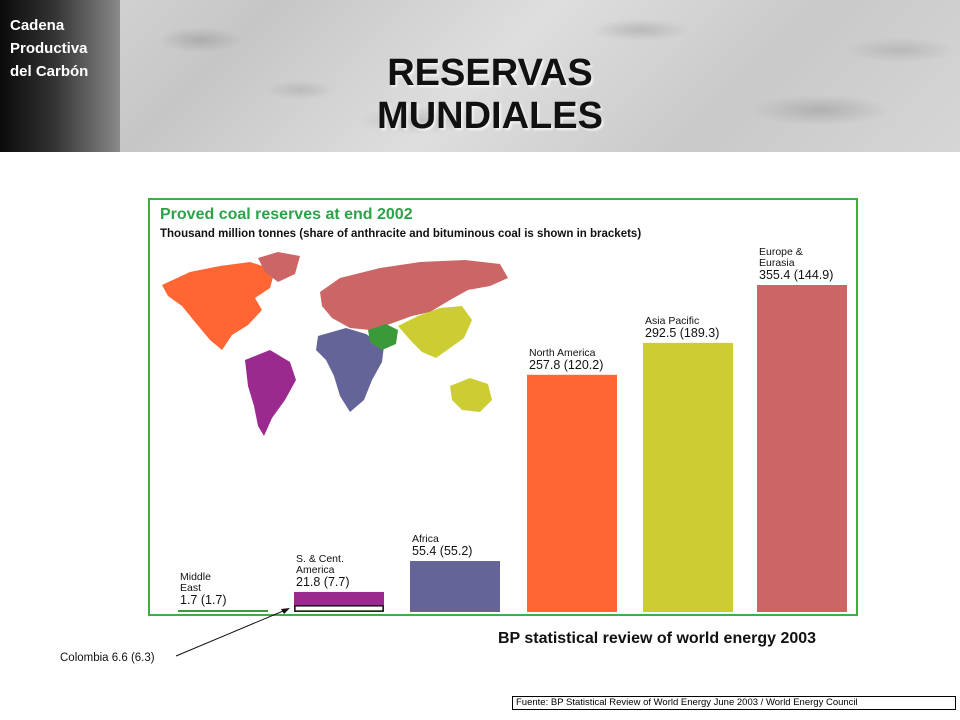  I want to click on map-greenland, so click(279, 267).